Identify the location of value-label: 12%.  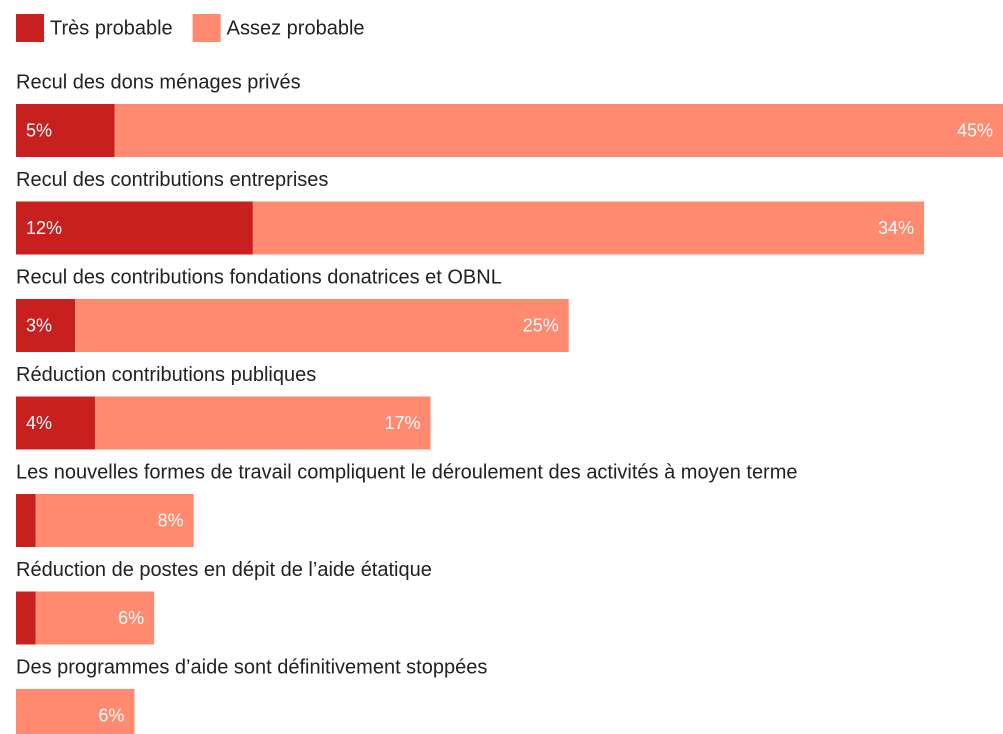
(44, 228).